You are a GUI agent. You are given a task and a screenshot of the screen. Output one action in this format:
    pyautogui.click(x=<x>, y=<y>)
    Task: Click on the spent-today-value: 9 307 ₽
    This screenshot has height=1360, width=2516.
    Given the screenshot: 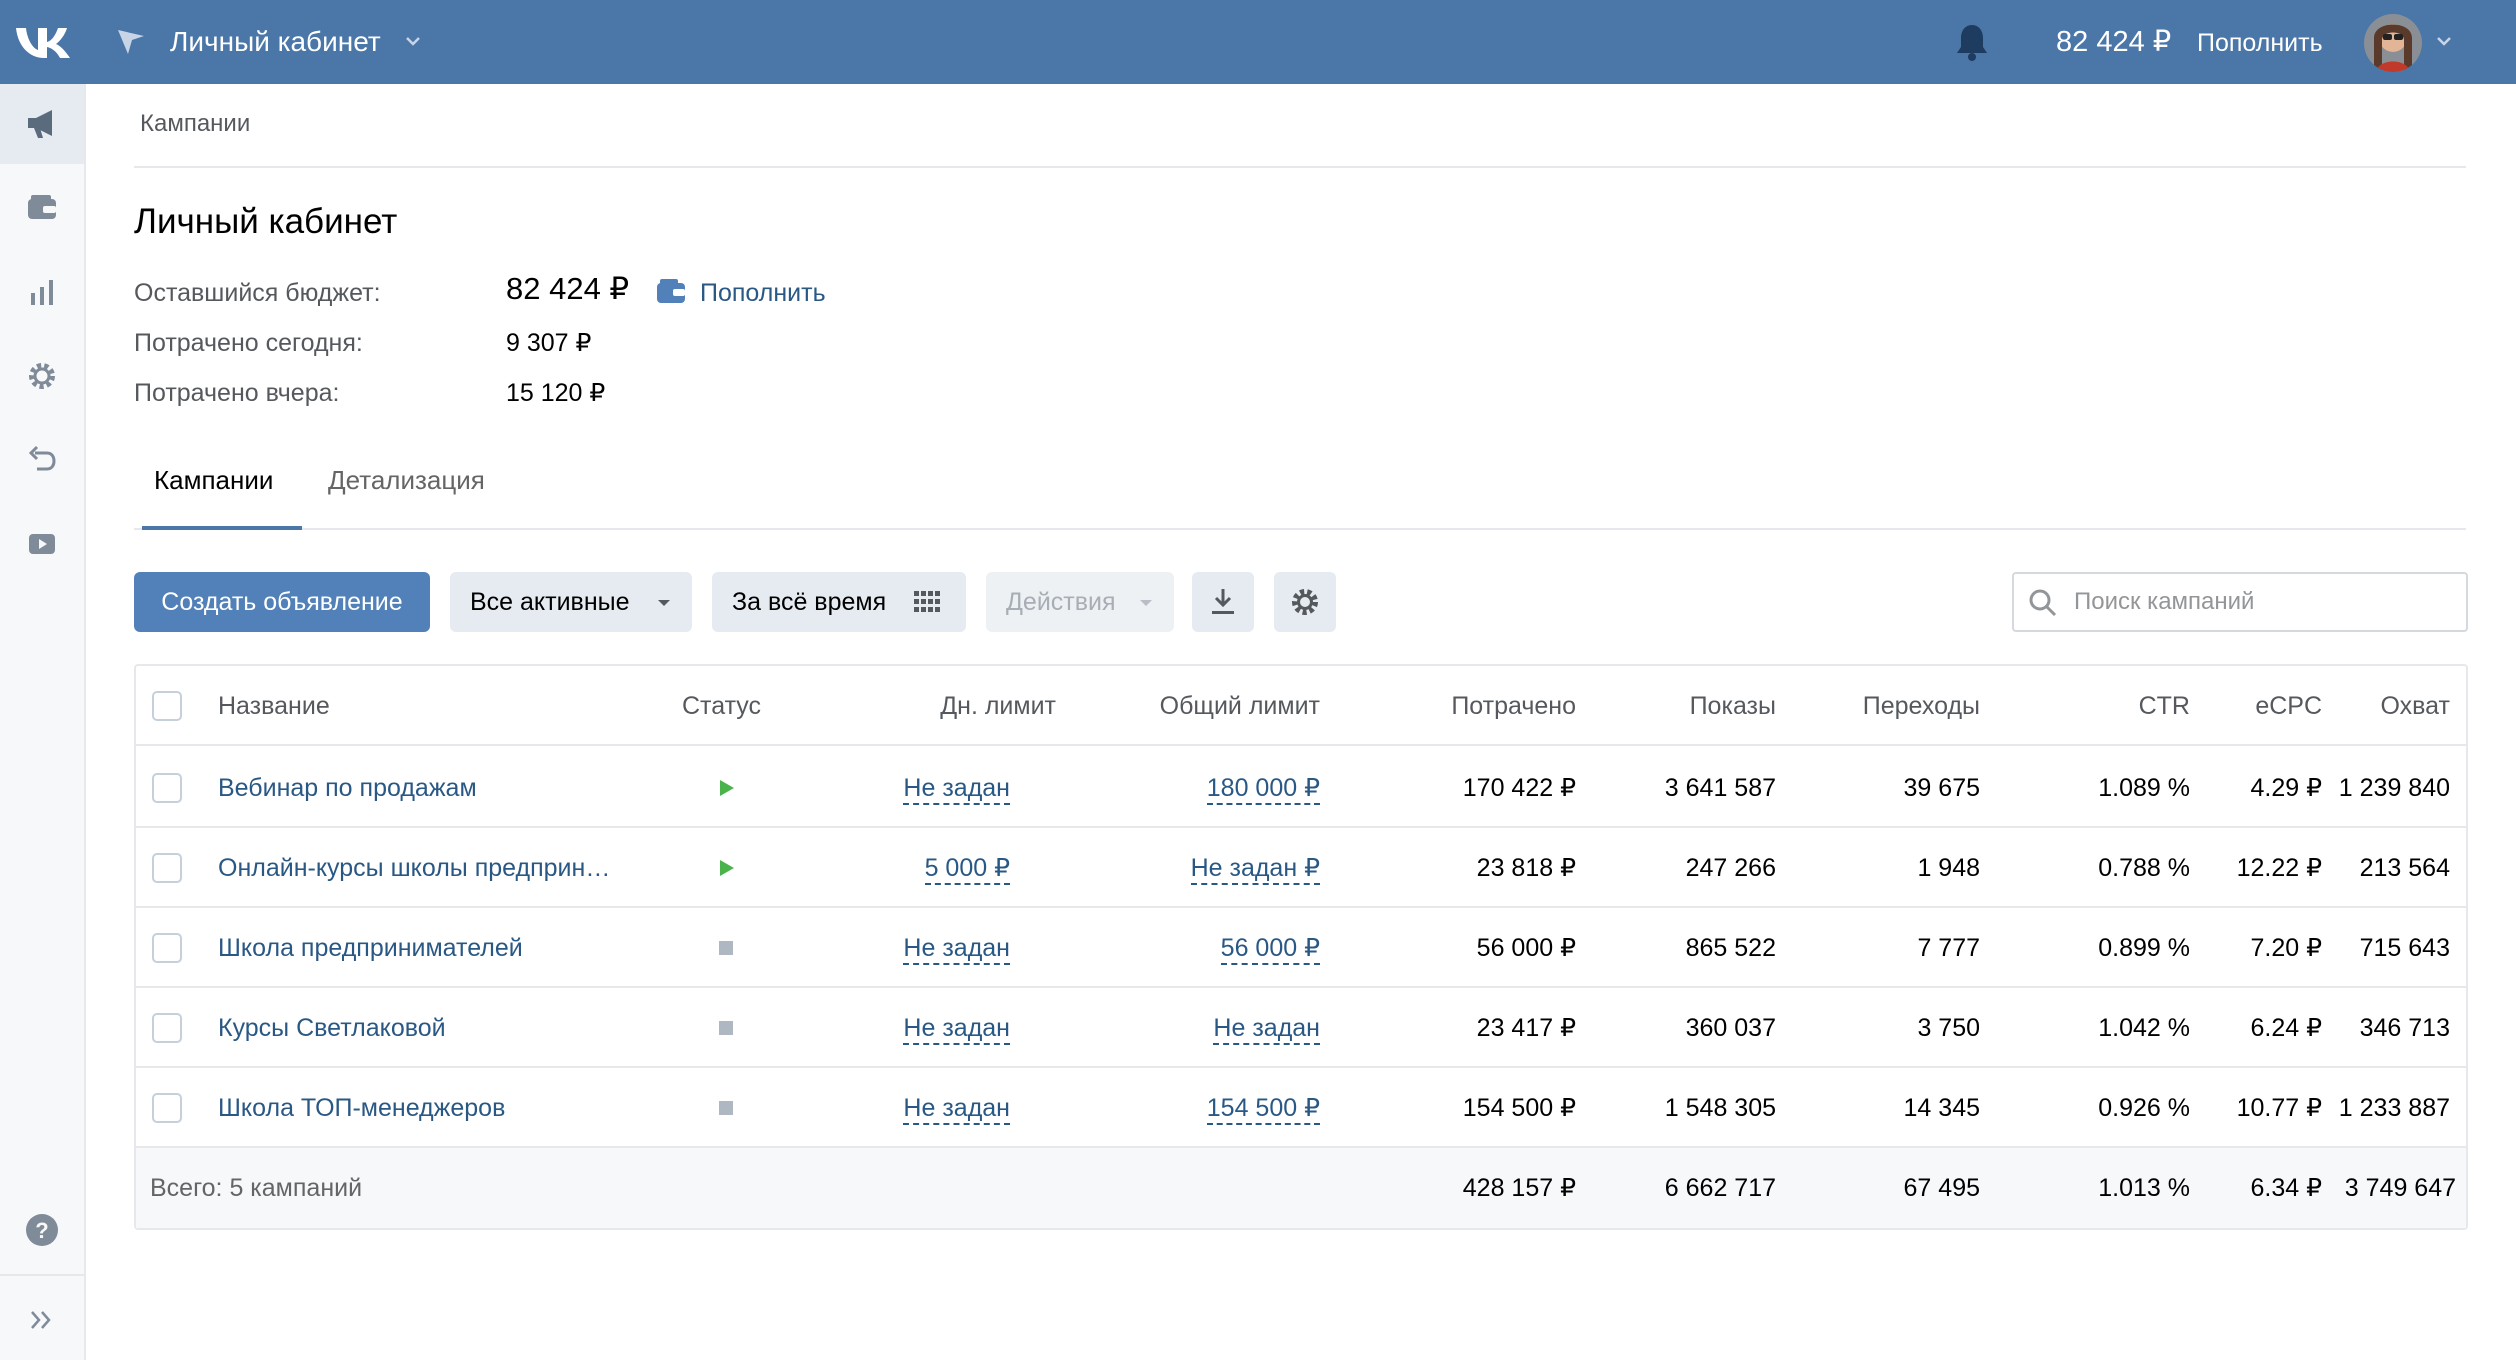 What is the action you would take?
    pyautogui.click(x=549, y=343)
    